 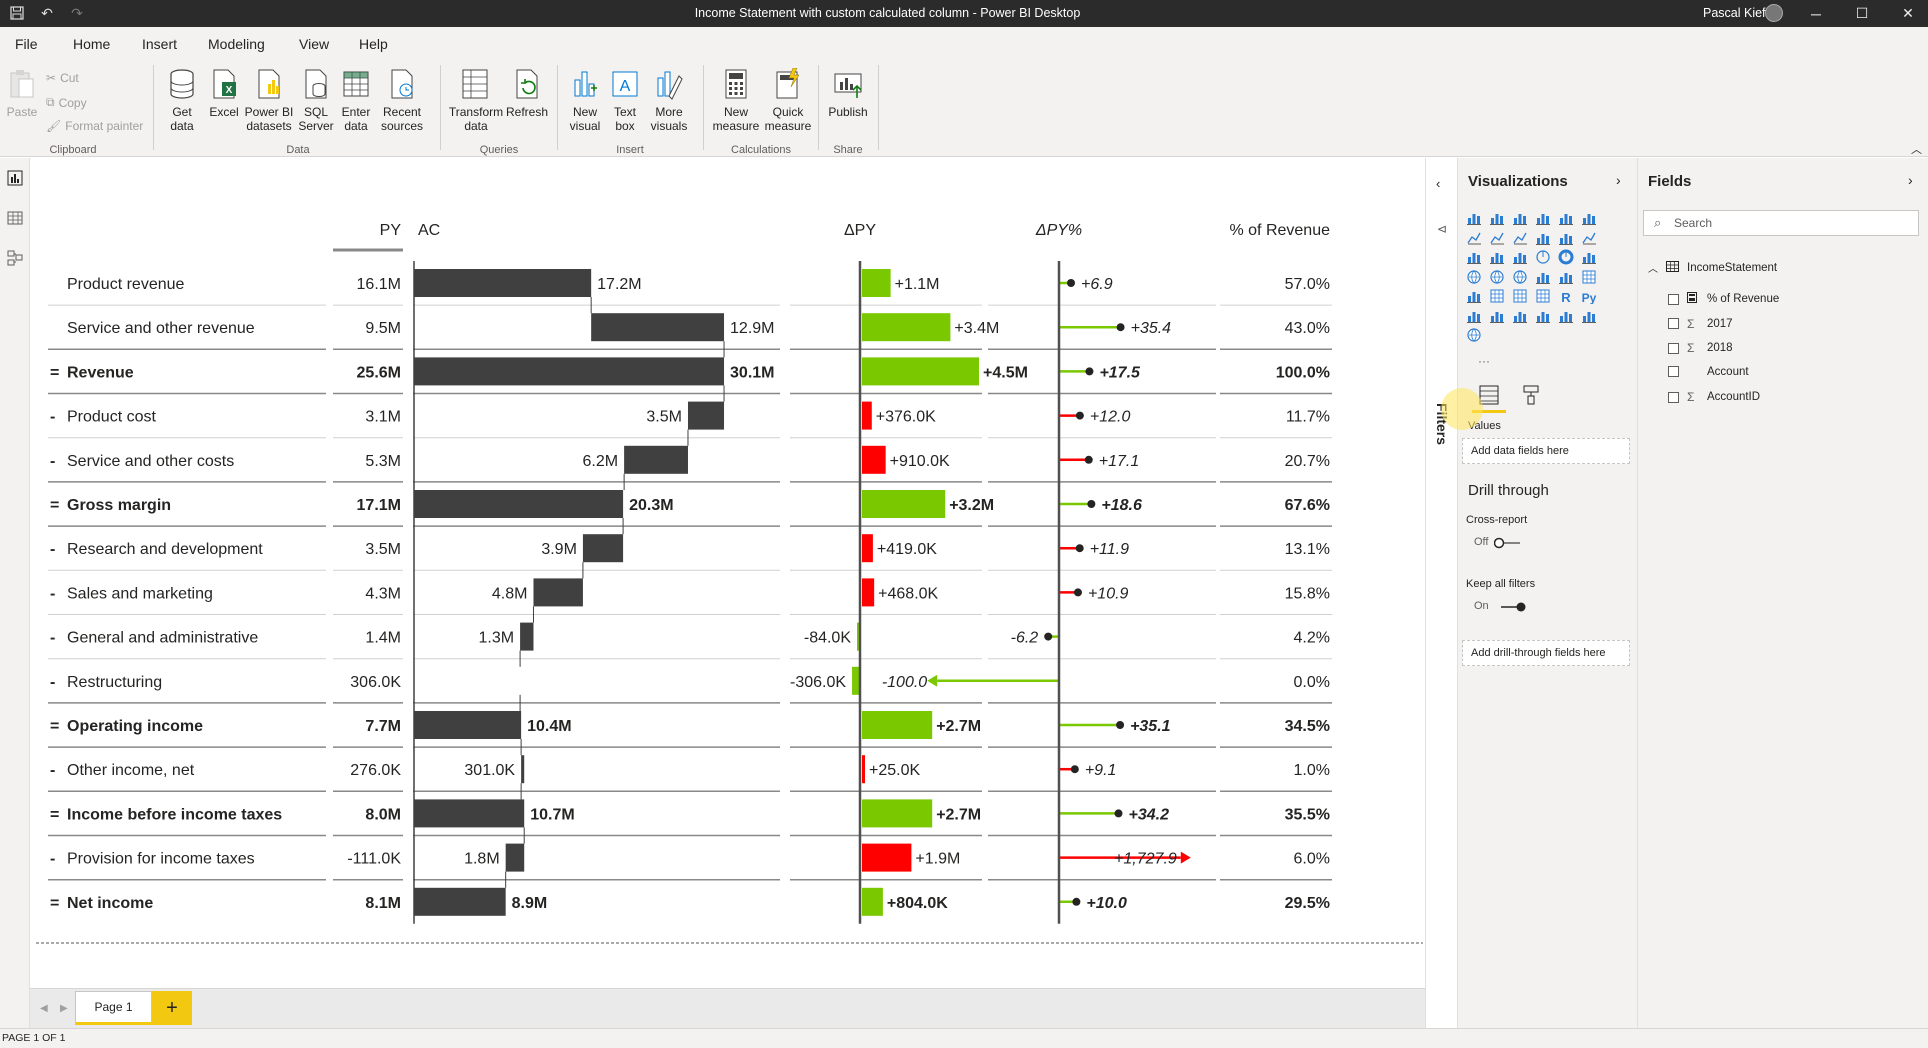 What do you see at coordinates (62, 78) in the screenshot?
I see `cut-button: ✂ Cut` at bounding box center [62, 78].